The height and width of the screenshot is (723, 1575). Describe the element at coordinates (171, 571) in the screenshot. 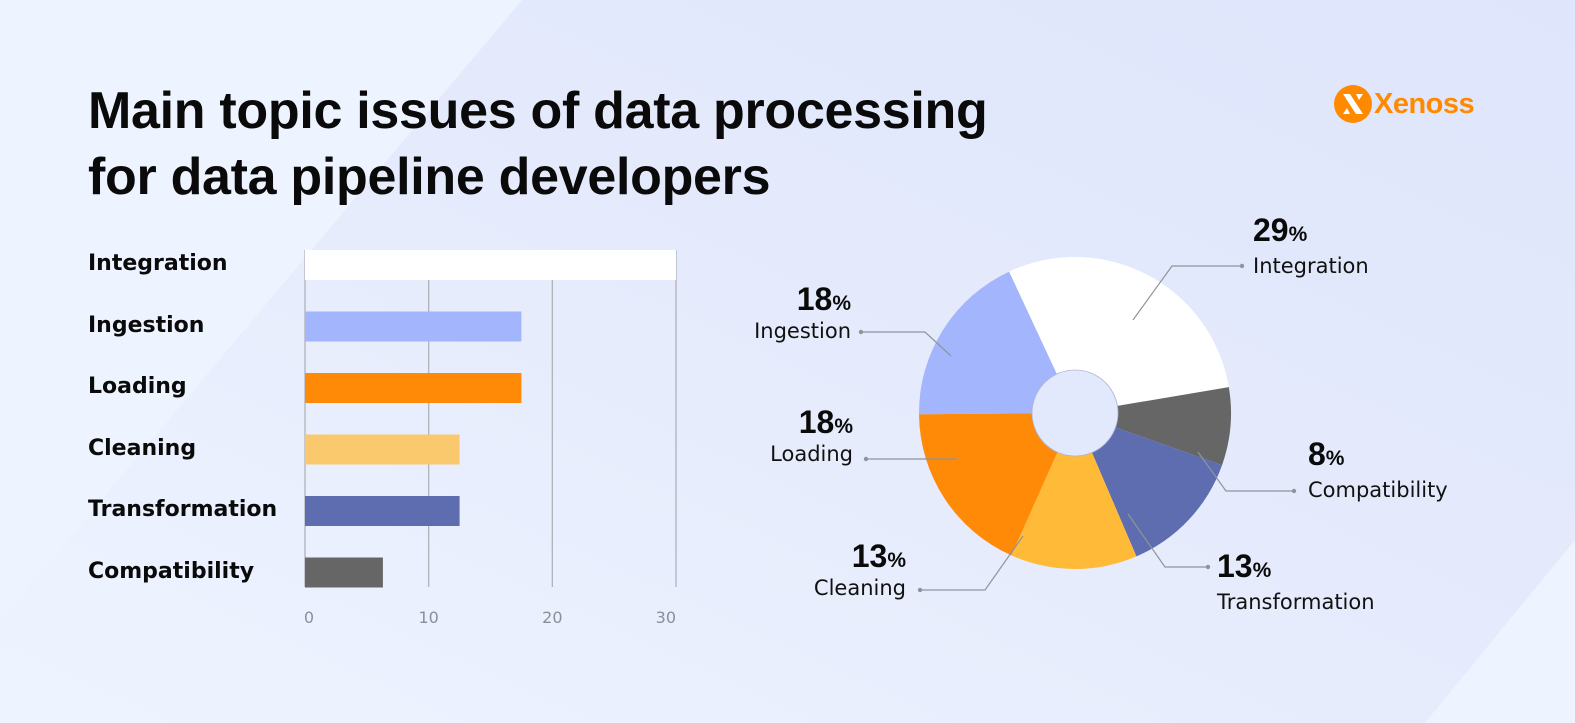

I see `bar-label-compatibility: Compatibility` at that location.